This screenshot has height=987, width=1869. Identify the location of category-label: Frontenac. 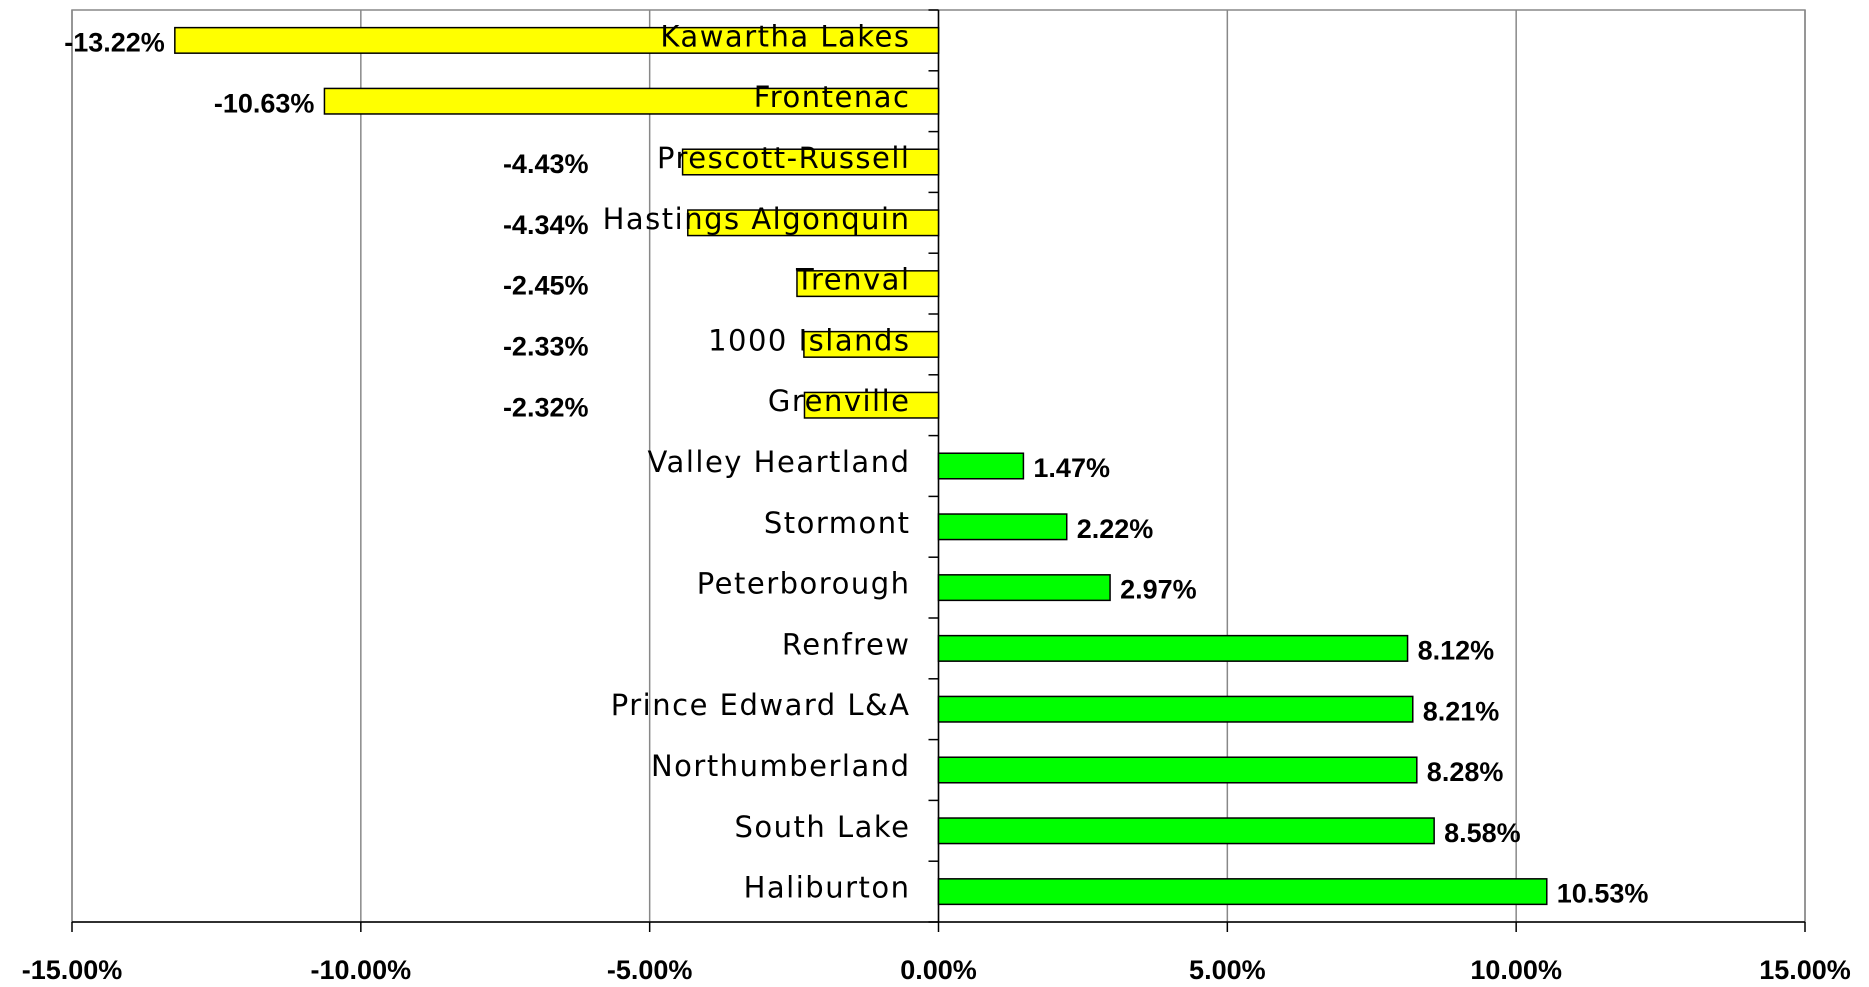
(832, 97).